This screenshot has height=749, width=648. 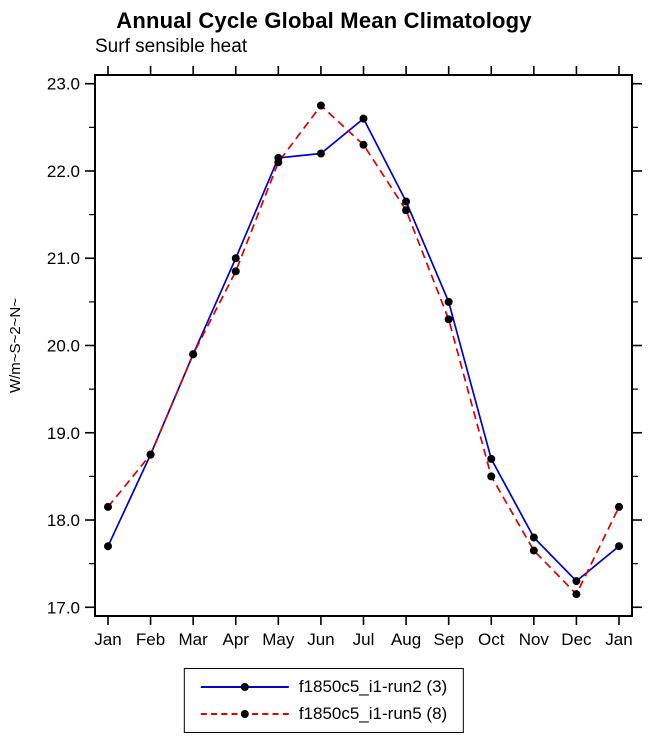 What do you see at coordinates (150, 639) in the screenshot?
I see `x-tick-label: Feb` at bounding box center [150, 639].